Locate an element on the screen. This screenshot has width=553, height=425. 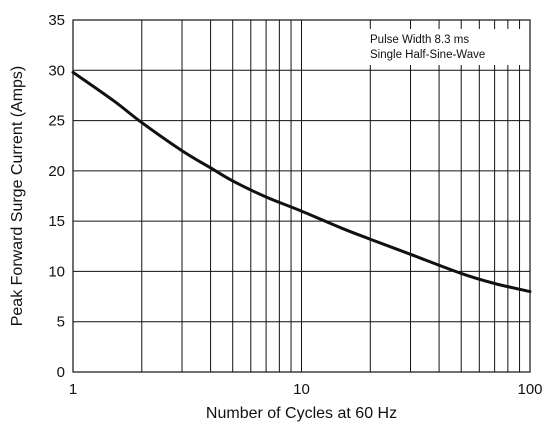
x-tick-label: 10 is located at coordinates (301, 389).